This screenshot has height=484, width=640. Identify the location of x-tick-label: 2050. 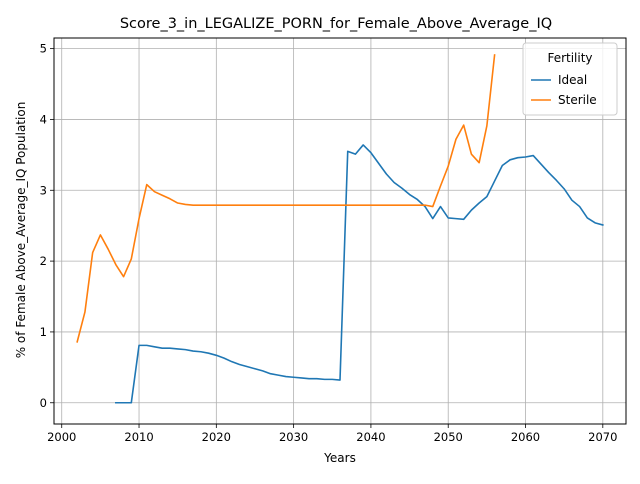
(448, 437).